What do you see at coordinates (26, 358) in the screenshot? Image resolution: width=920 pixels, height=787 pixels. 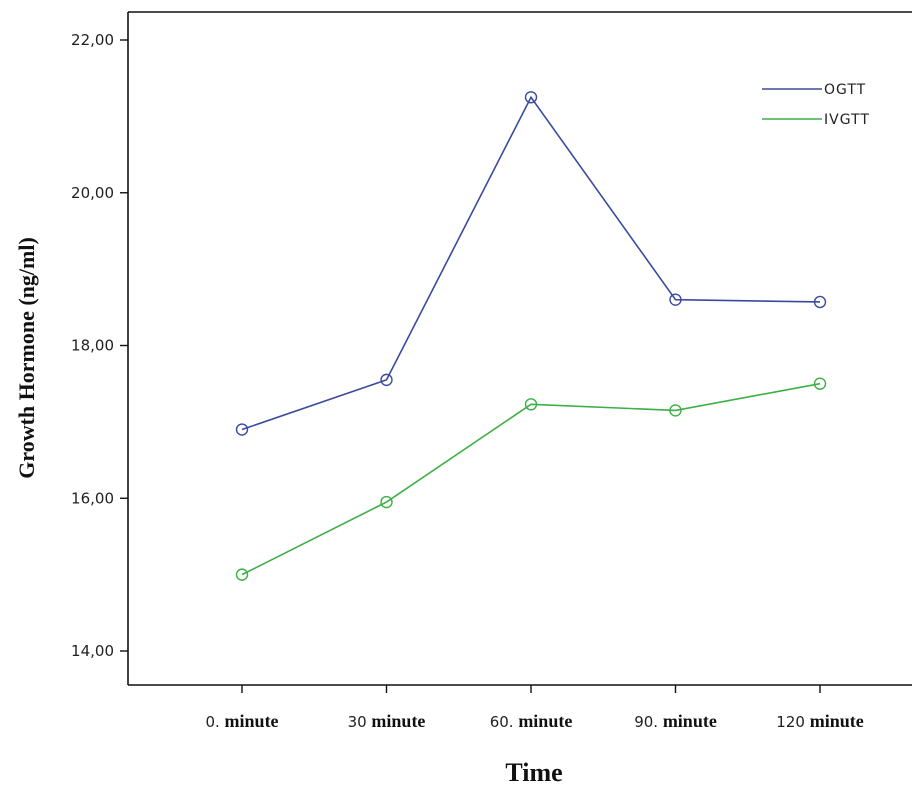 I see `y-axis-title: Growth Hormone (ng/ml)` at bounding box center [26, 358].